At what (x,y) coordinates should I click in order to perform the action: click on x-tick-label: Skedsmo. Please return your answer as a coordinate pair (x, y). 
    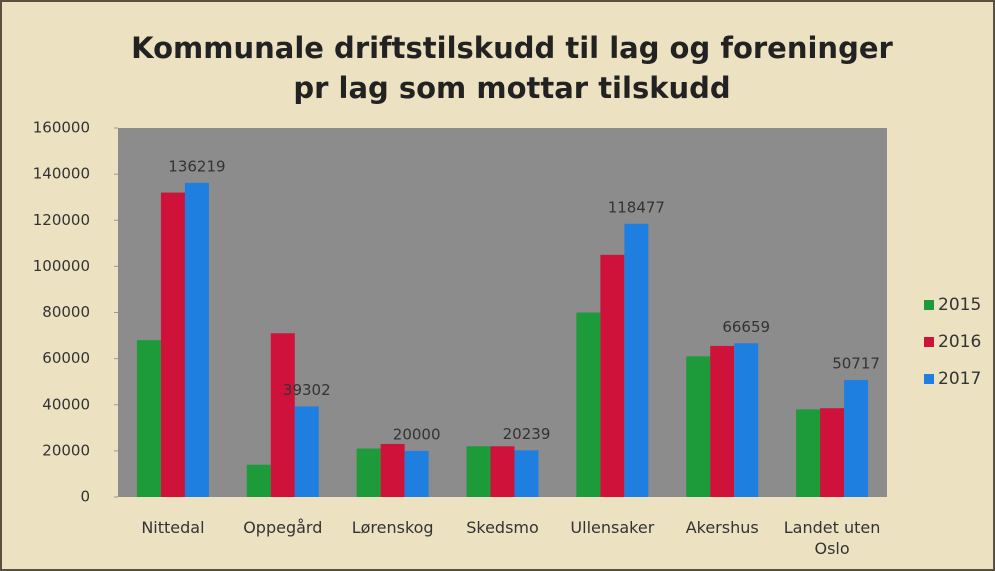
    Looking at the image, I should click on (502, 527).